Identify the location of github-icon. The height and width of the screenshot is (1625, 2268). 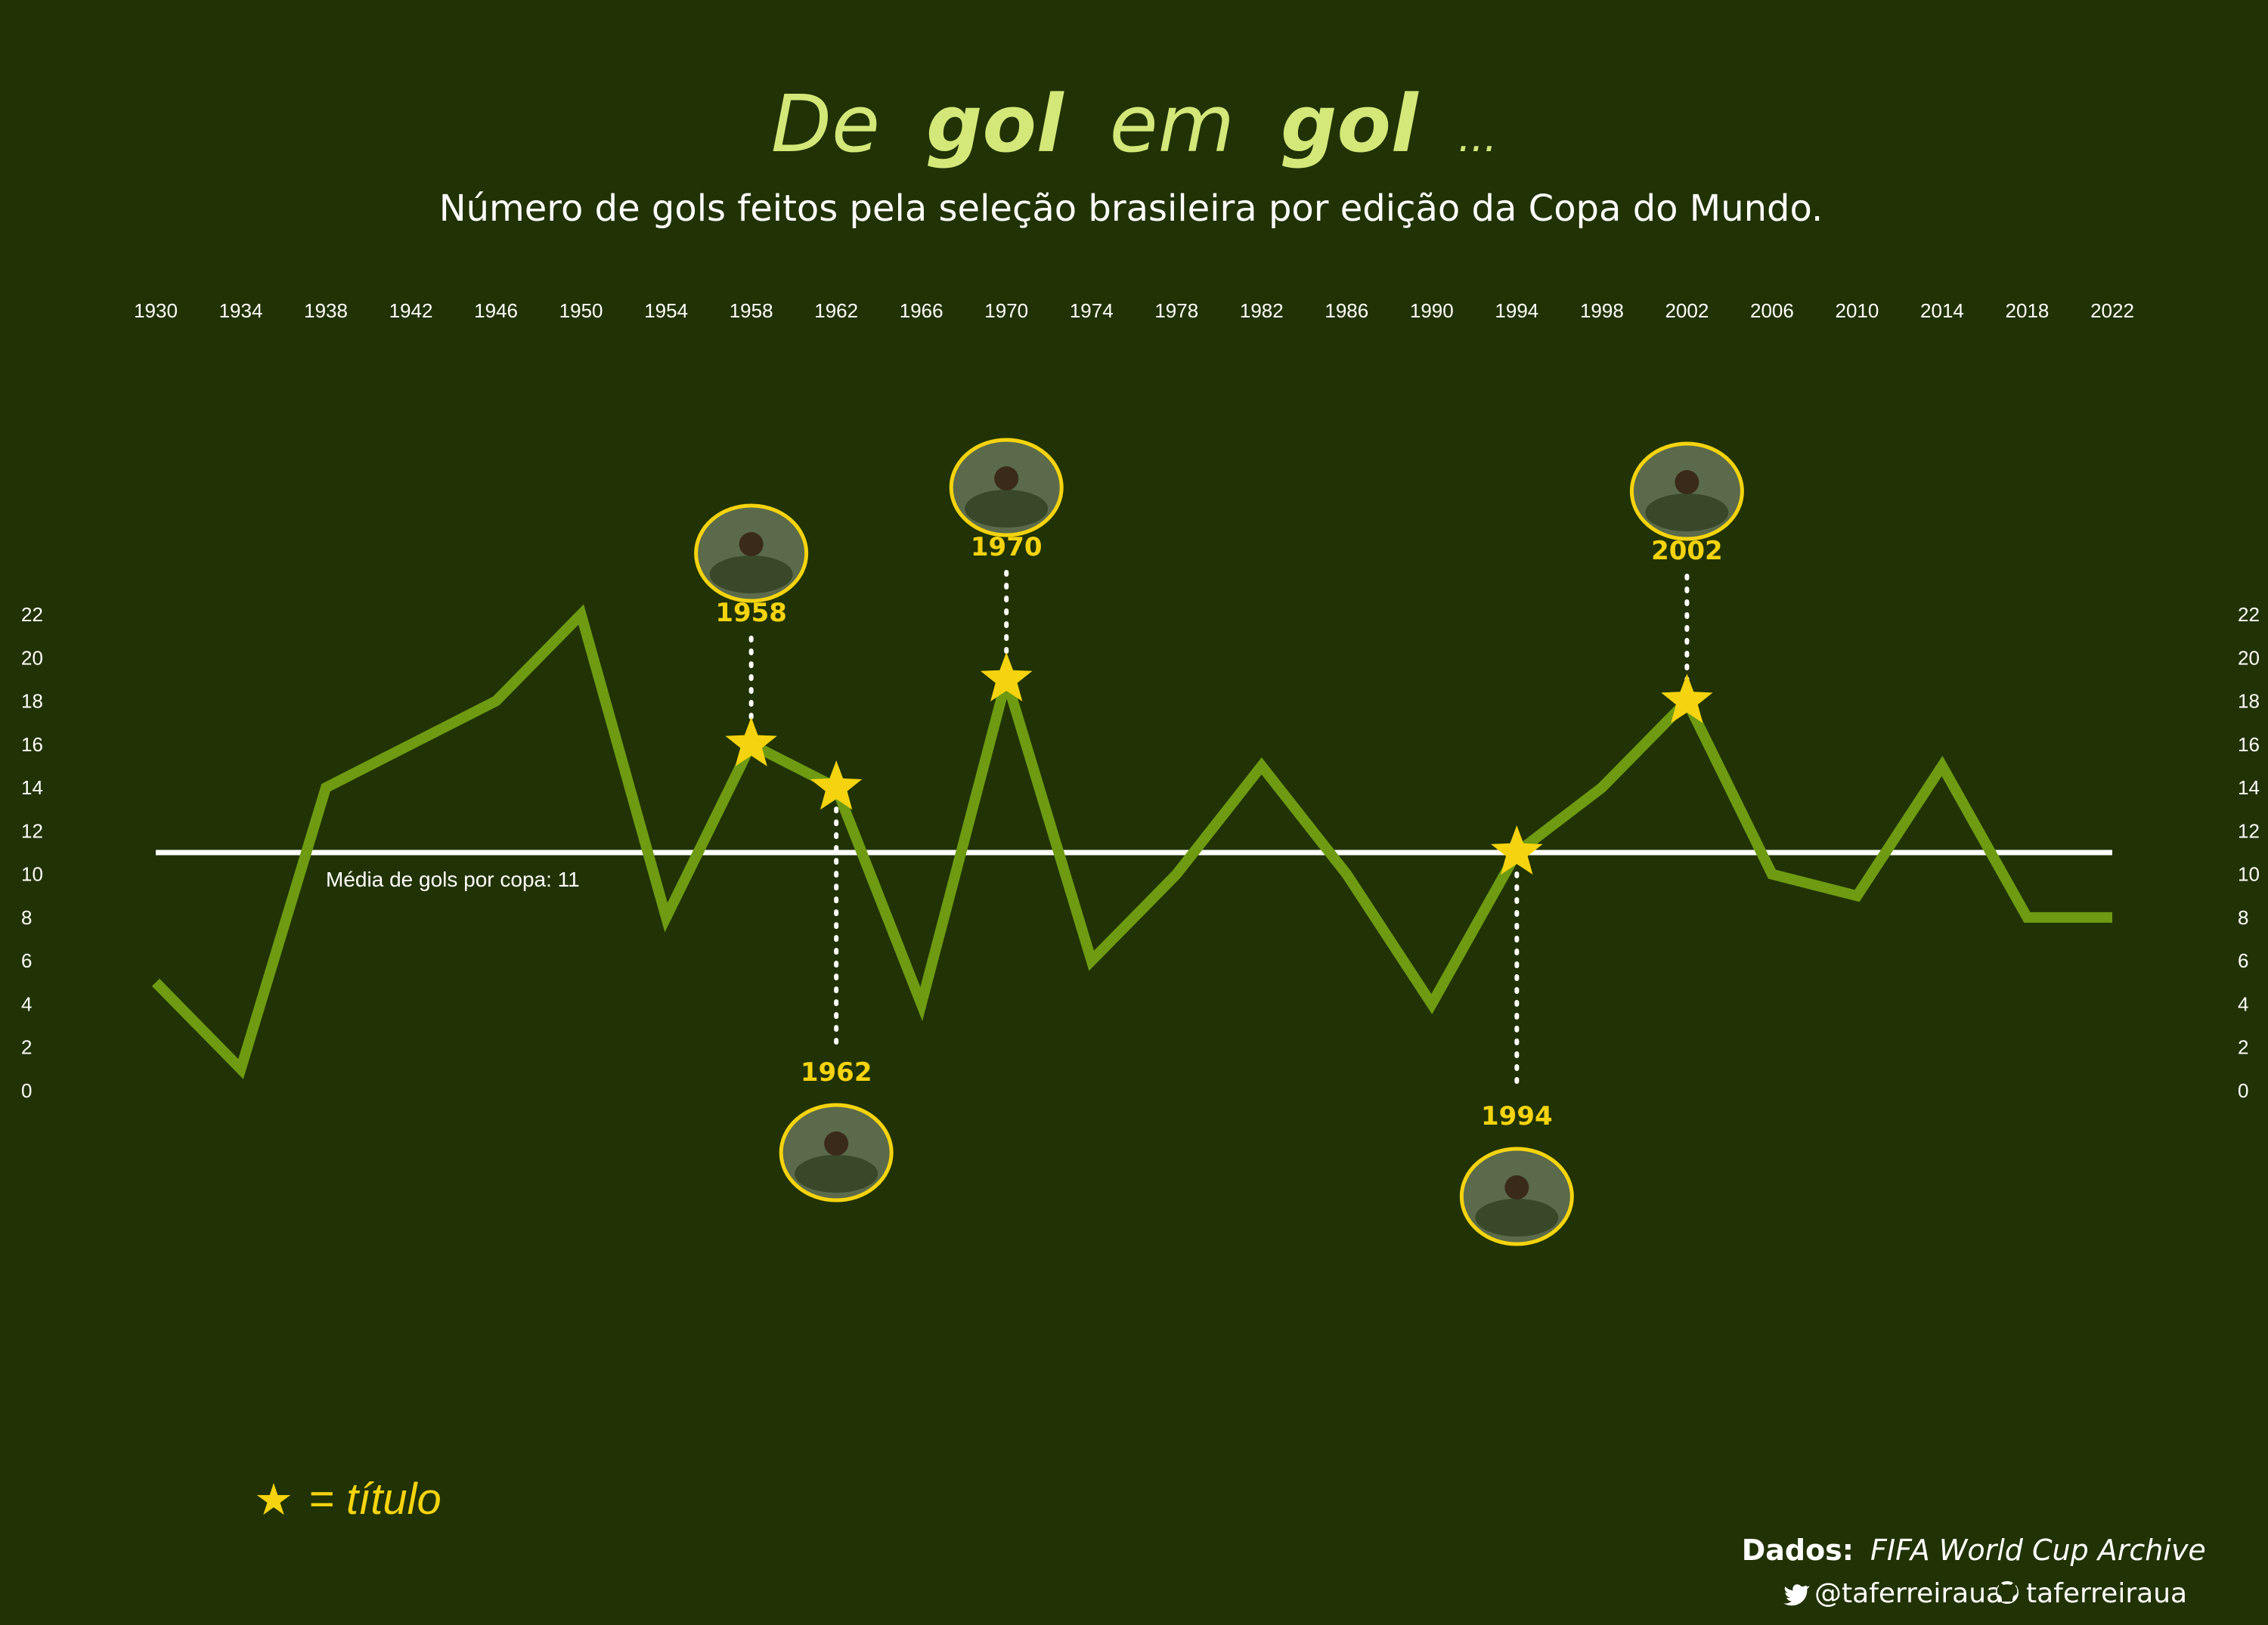
(2008, 1592).